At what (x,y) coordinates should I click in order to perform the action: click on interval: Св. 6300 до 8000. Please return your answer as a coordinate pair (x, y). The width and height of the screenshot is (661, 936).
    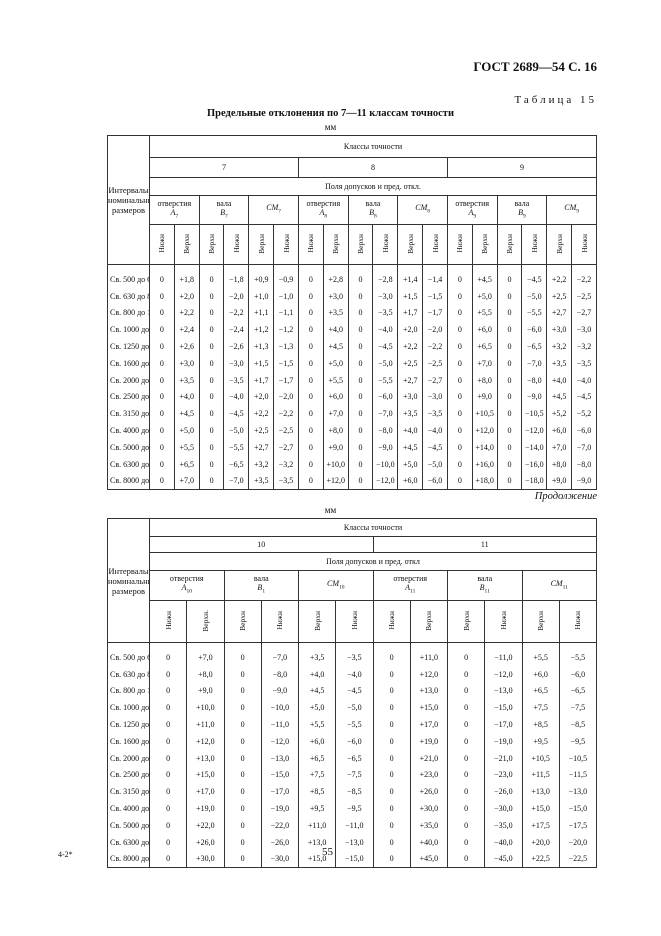
    Looking at the image, I should click on (128, 464).